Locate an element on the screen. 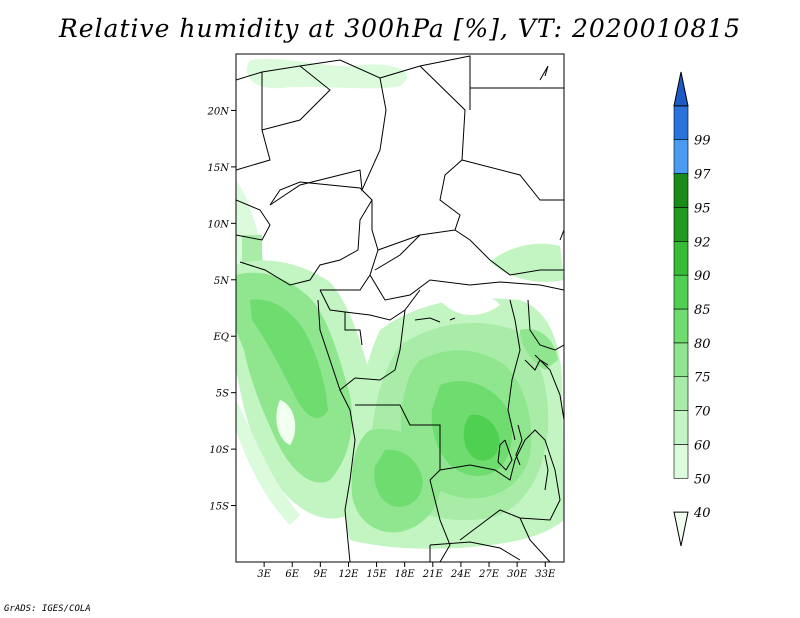 This screenshot has width=800, height=618. x-tick-label: 30E is located at coordinates (517, 574).